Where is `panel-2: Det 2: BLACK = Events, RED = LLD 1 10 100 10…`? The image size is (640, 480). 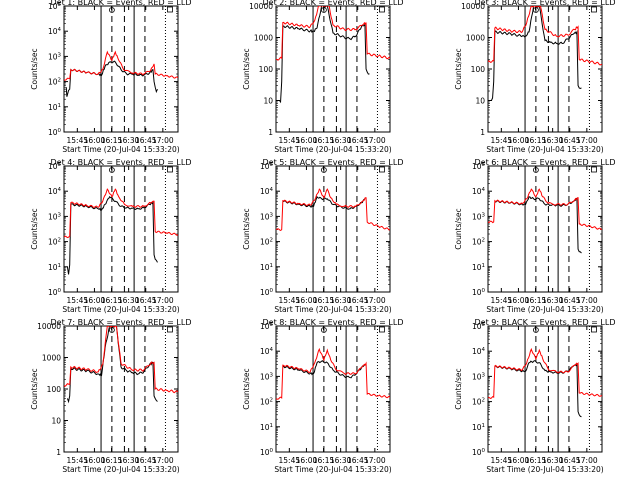
panel-2: Det 2: BLACK = Events, RED = LLD 1 10 100 10… is located at coordinates (322, 77).